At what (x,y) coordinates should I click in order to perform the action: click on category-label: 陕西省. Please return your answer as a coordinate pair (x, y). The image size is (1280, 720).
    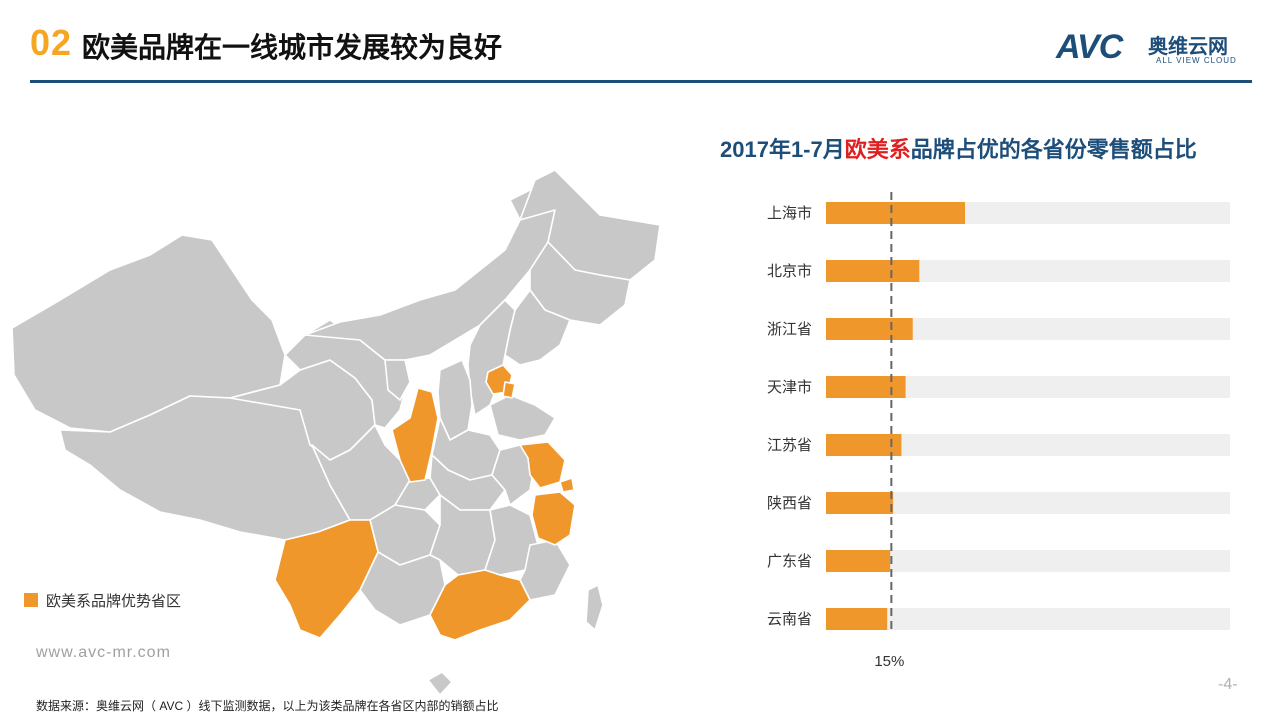
    Looking at the image, I should click on (789, 503).